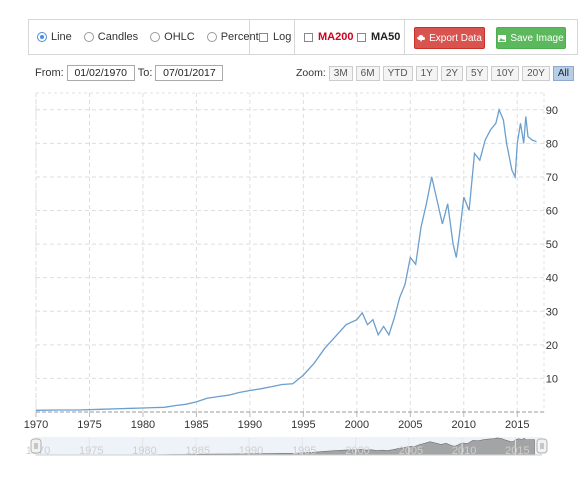  What do you see at coordinates (517, 425) in the screenshot?
I see `x-tick-label: 2015` at bounding box center [517, 425].